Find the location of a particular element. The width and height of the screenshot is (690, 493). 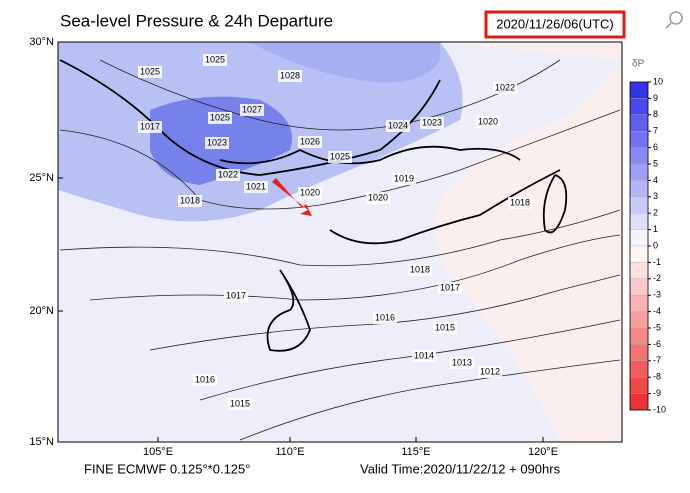

isobar-label: 1012 is located at coordinates (490, 371).